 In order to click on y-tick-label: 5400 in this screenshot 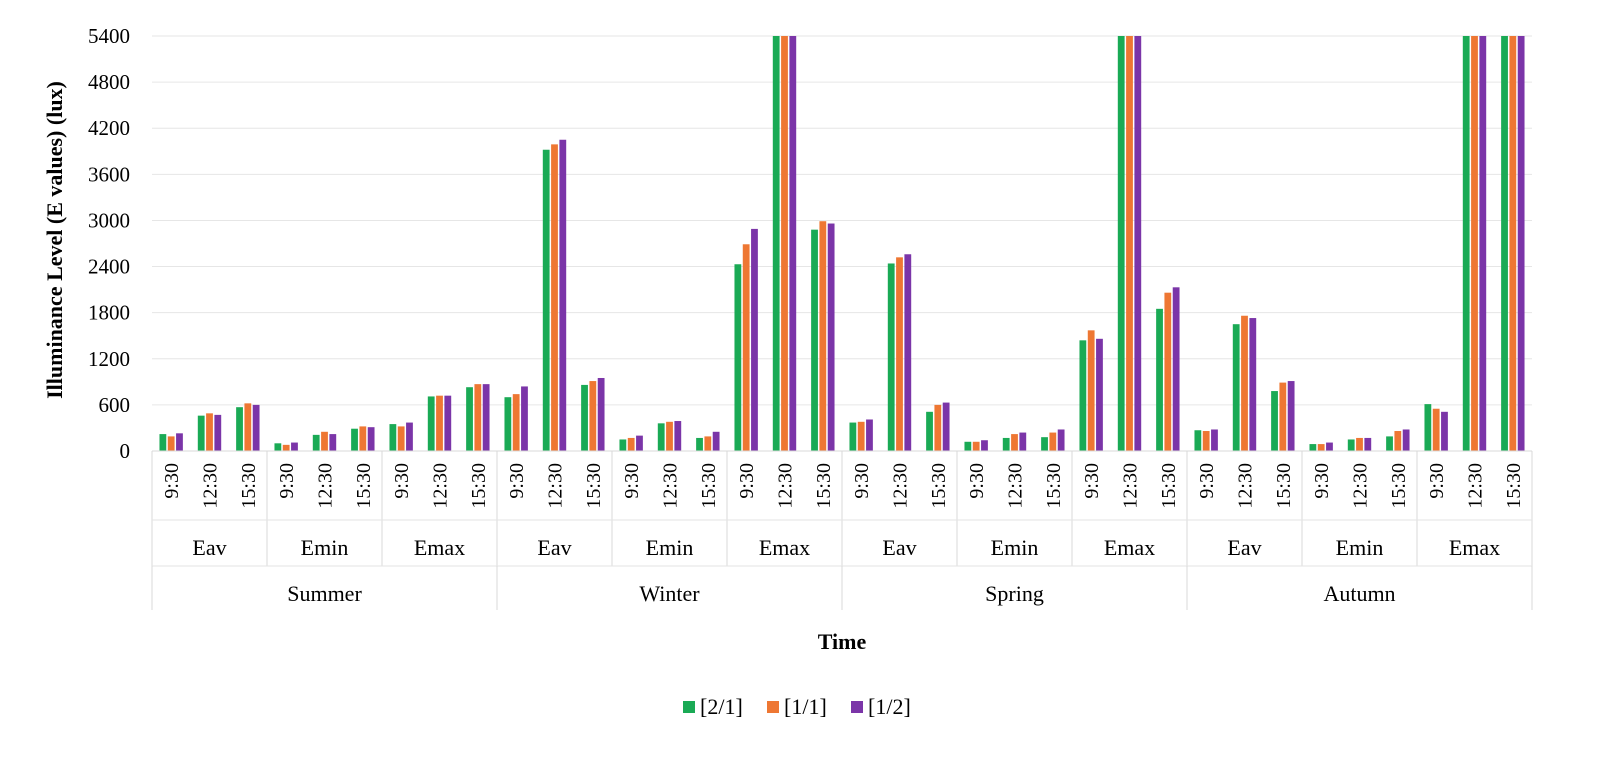, I will do `click(109, 36)`.